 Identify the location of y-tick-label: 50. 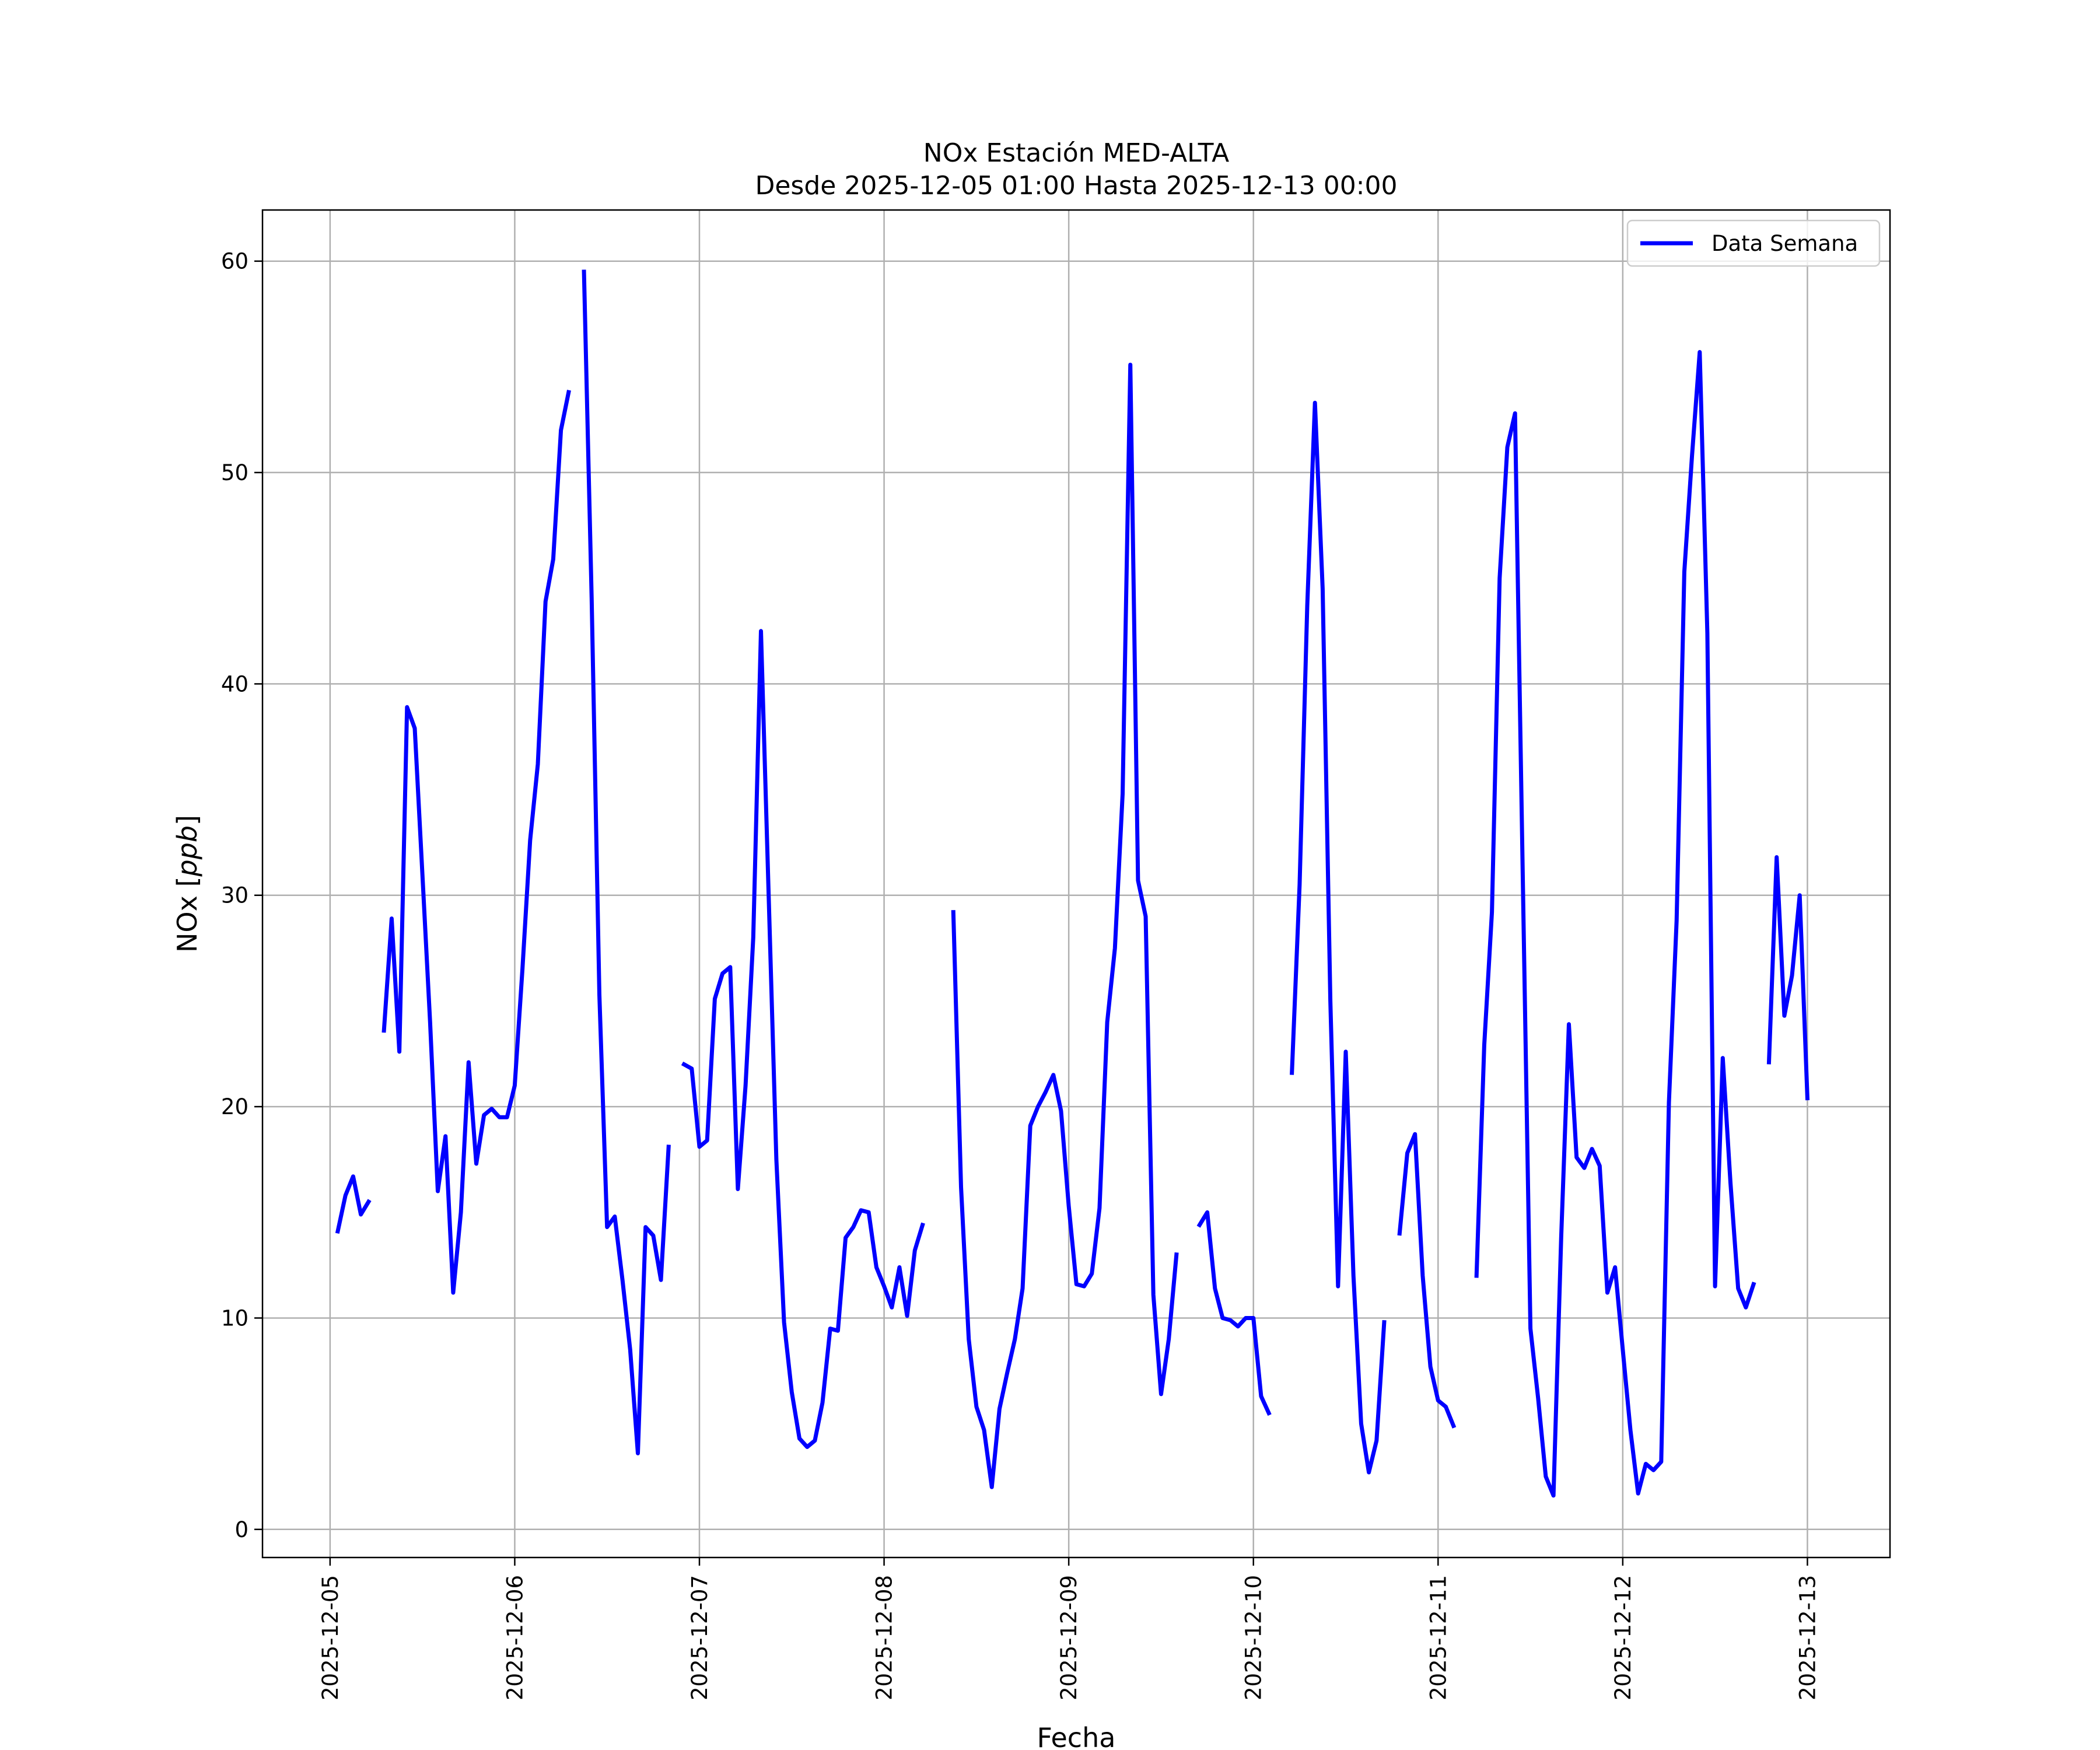
(235, 473).